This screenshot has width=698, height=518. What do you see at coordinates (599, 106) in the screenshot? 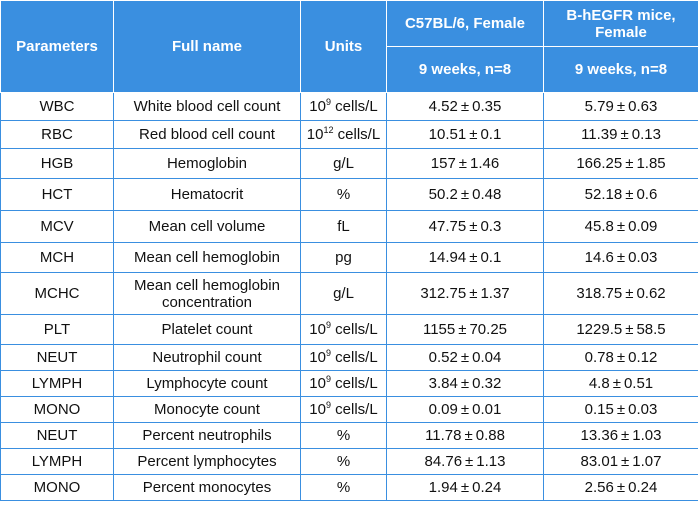
I see `group2-mean: 5.79` at bounding box center [599, 106].